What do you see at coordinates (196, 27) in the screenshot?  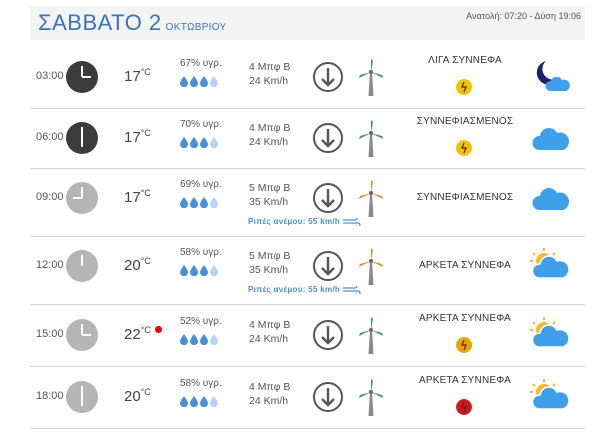 I see `month-label: ΟΚΤΩΒΡΙΟΥ` at bounding box center [196, 27].